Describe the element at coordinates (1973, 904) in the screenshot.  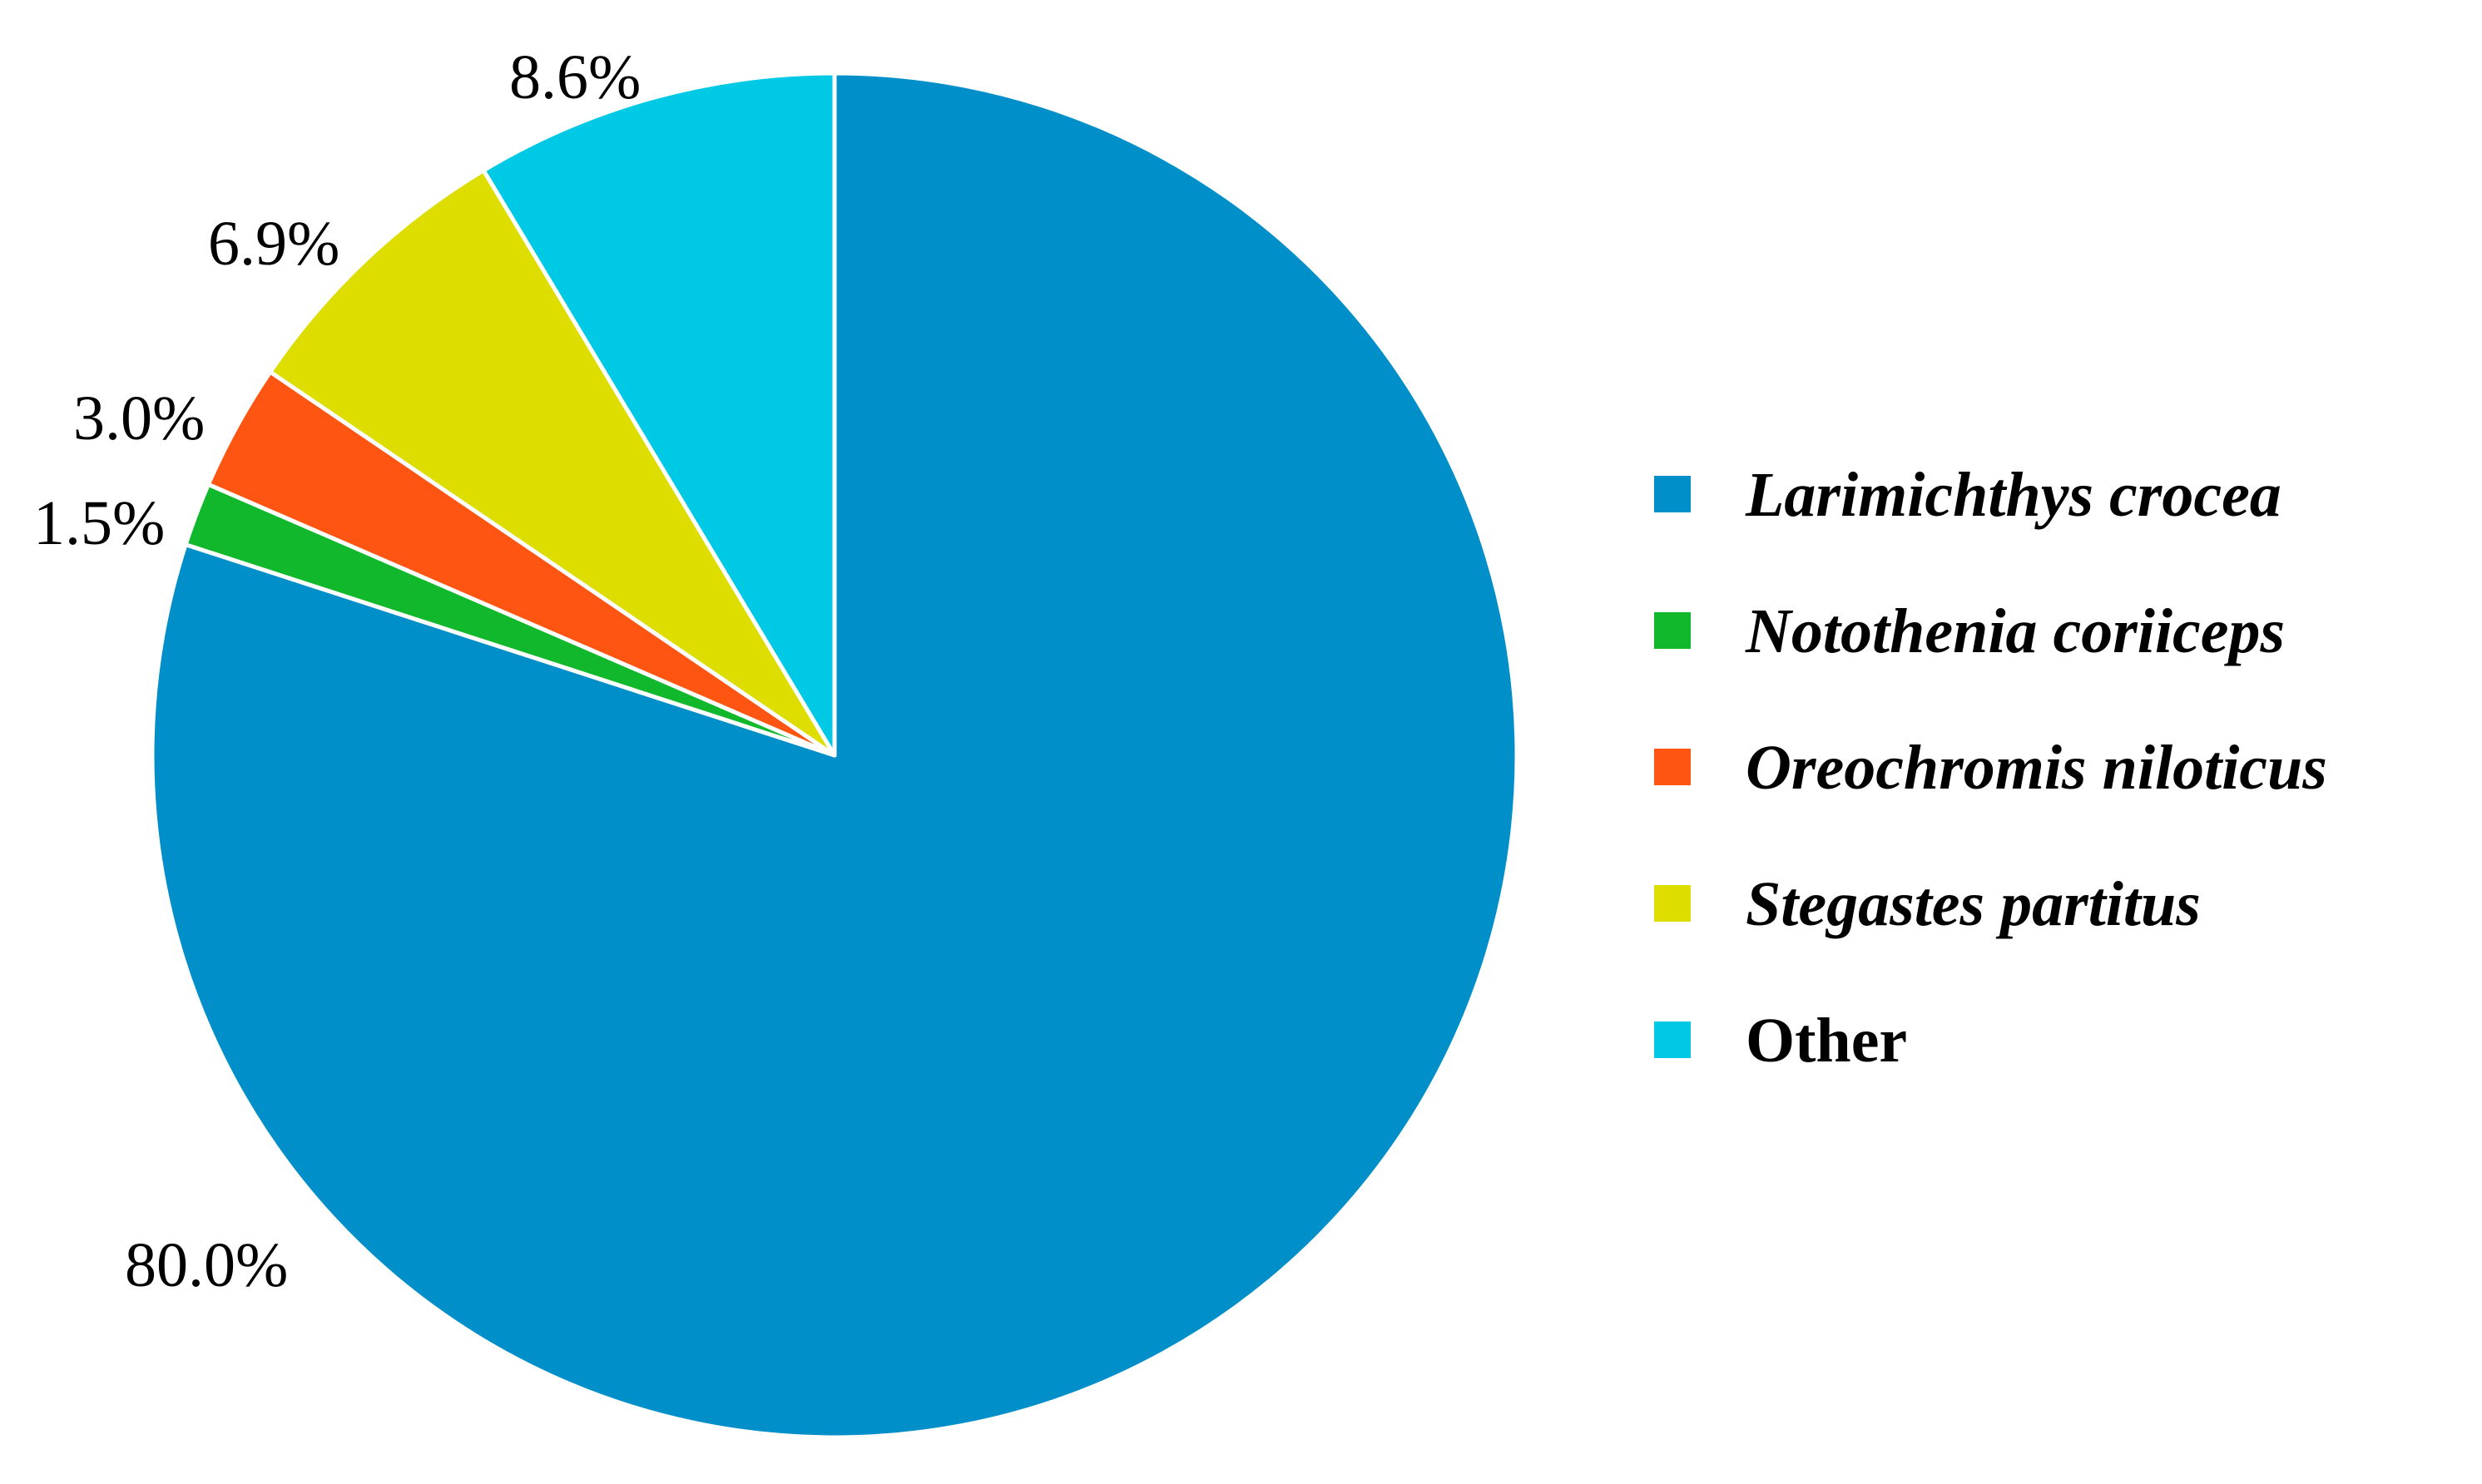
I see `legend-label: Stegastes partitus` at that location.